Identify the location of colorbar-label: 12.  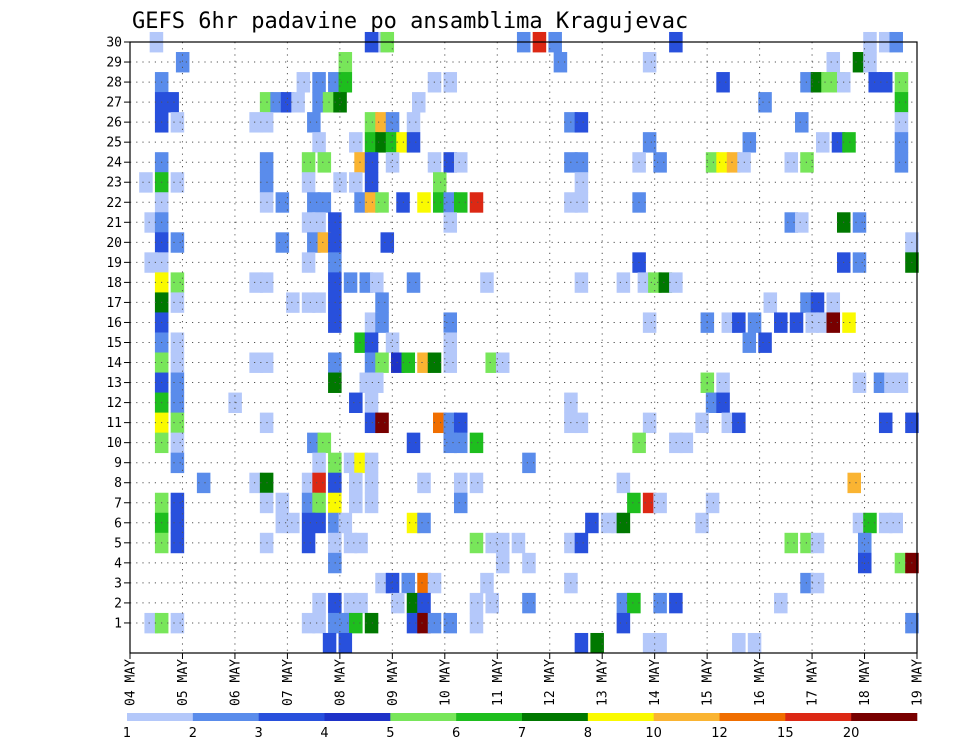
(719, 733).